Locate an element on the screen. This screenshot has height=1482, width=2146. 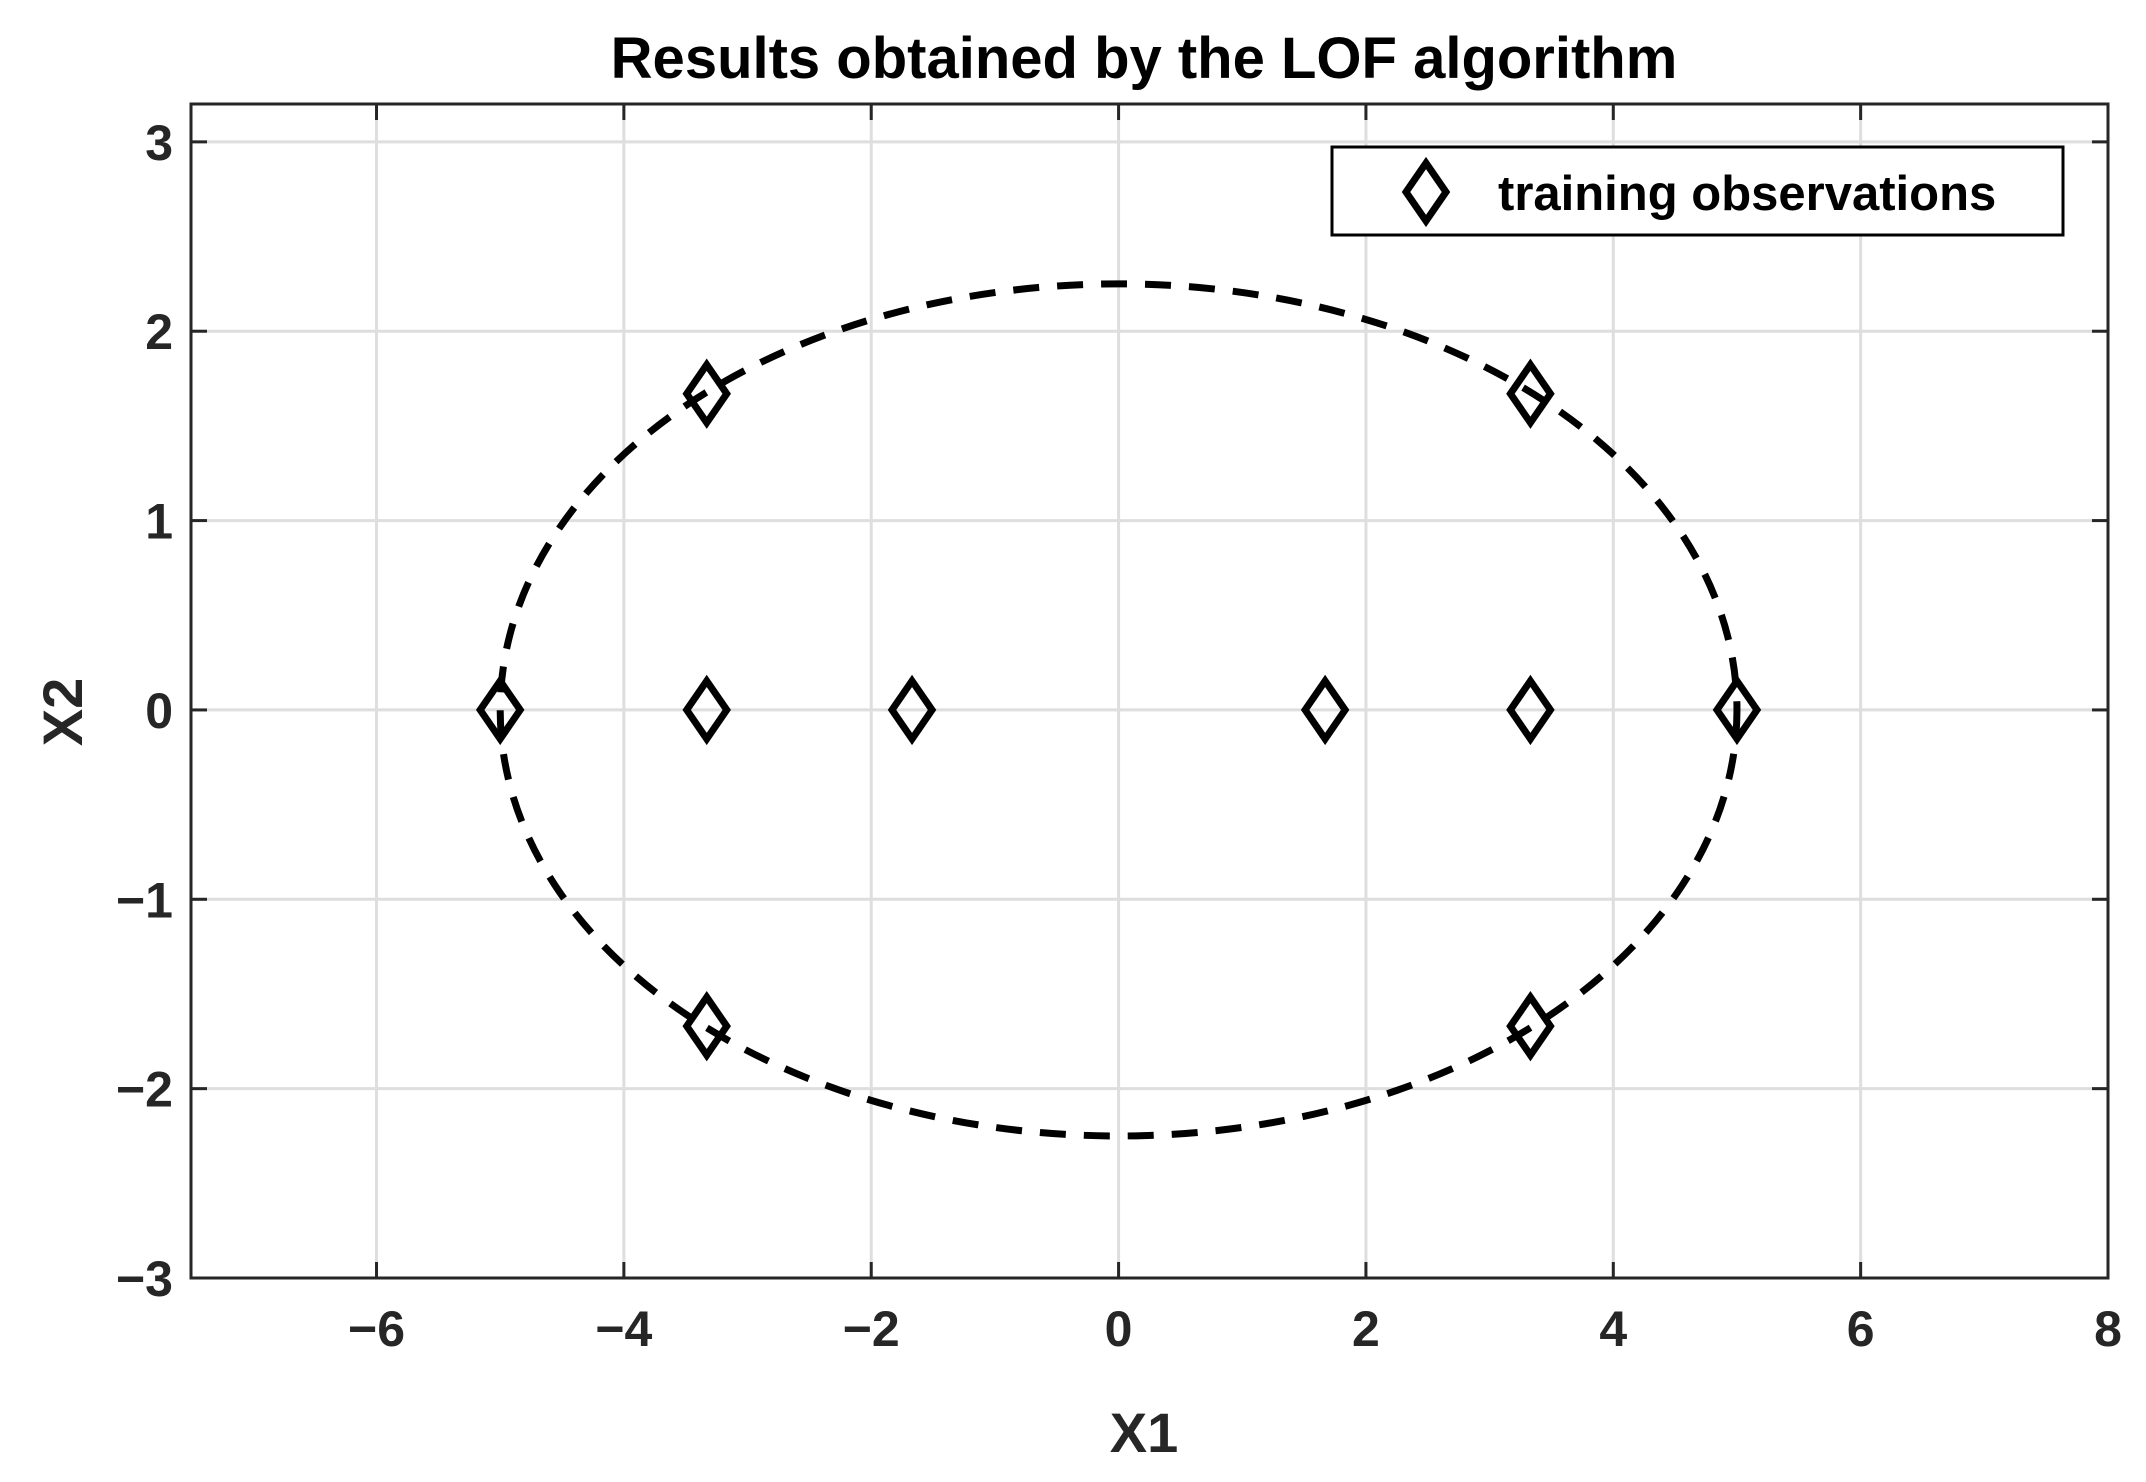
legend-label-training-observations: training observations is located at coordinates (1747, 194).